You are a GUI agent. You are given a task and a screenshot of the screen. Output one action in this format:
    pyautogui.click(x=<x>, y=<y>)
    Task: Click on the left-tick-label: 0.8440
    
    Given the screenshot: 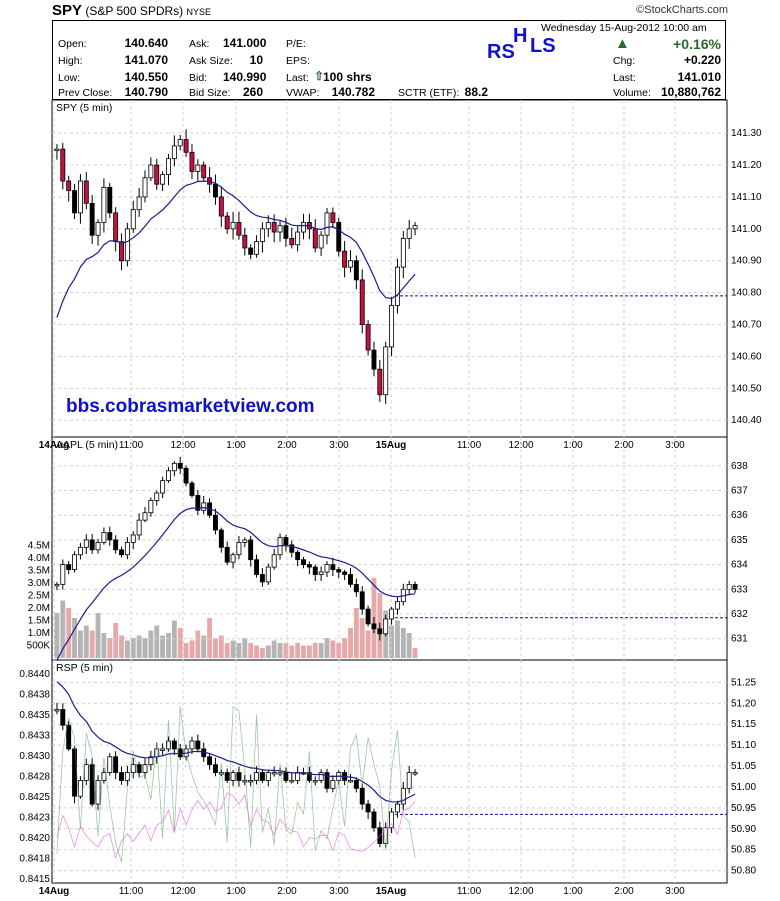 What is the action you would take?
    pyautogui.click(x=34, y=674)
    